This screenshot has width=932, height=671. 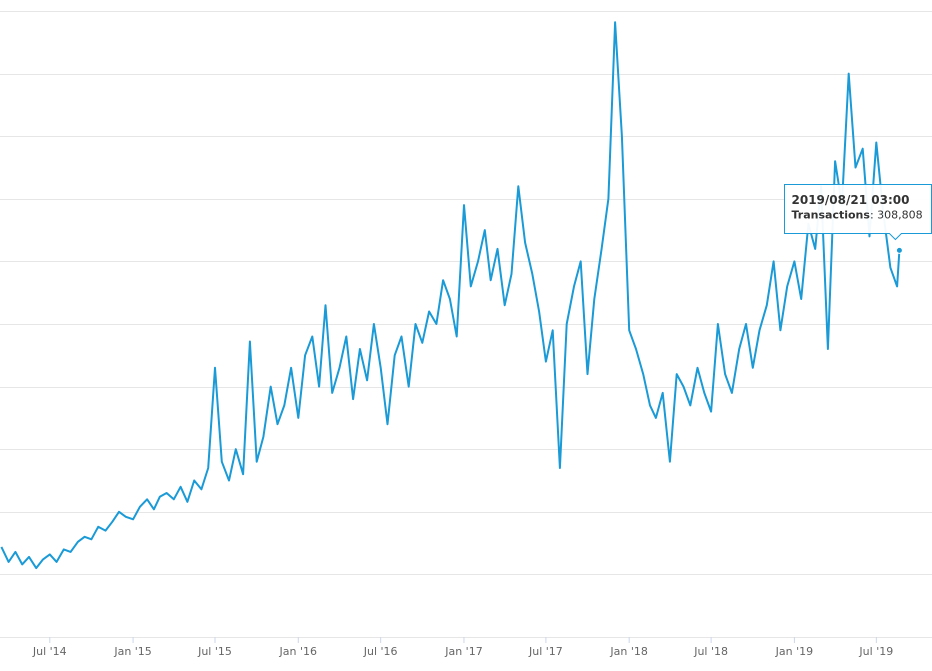 I want to click on tooltip-date: 2019/08/21 03:00, so click(x=851, y=200).